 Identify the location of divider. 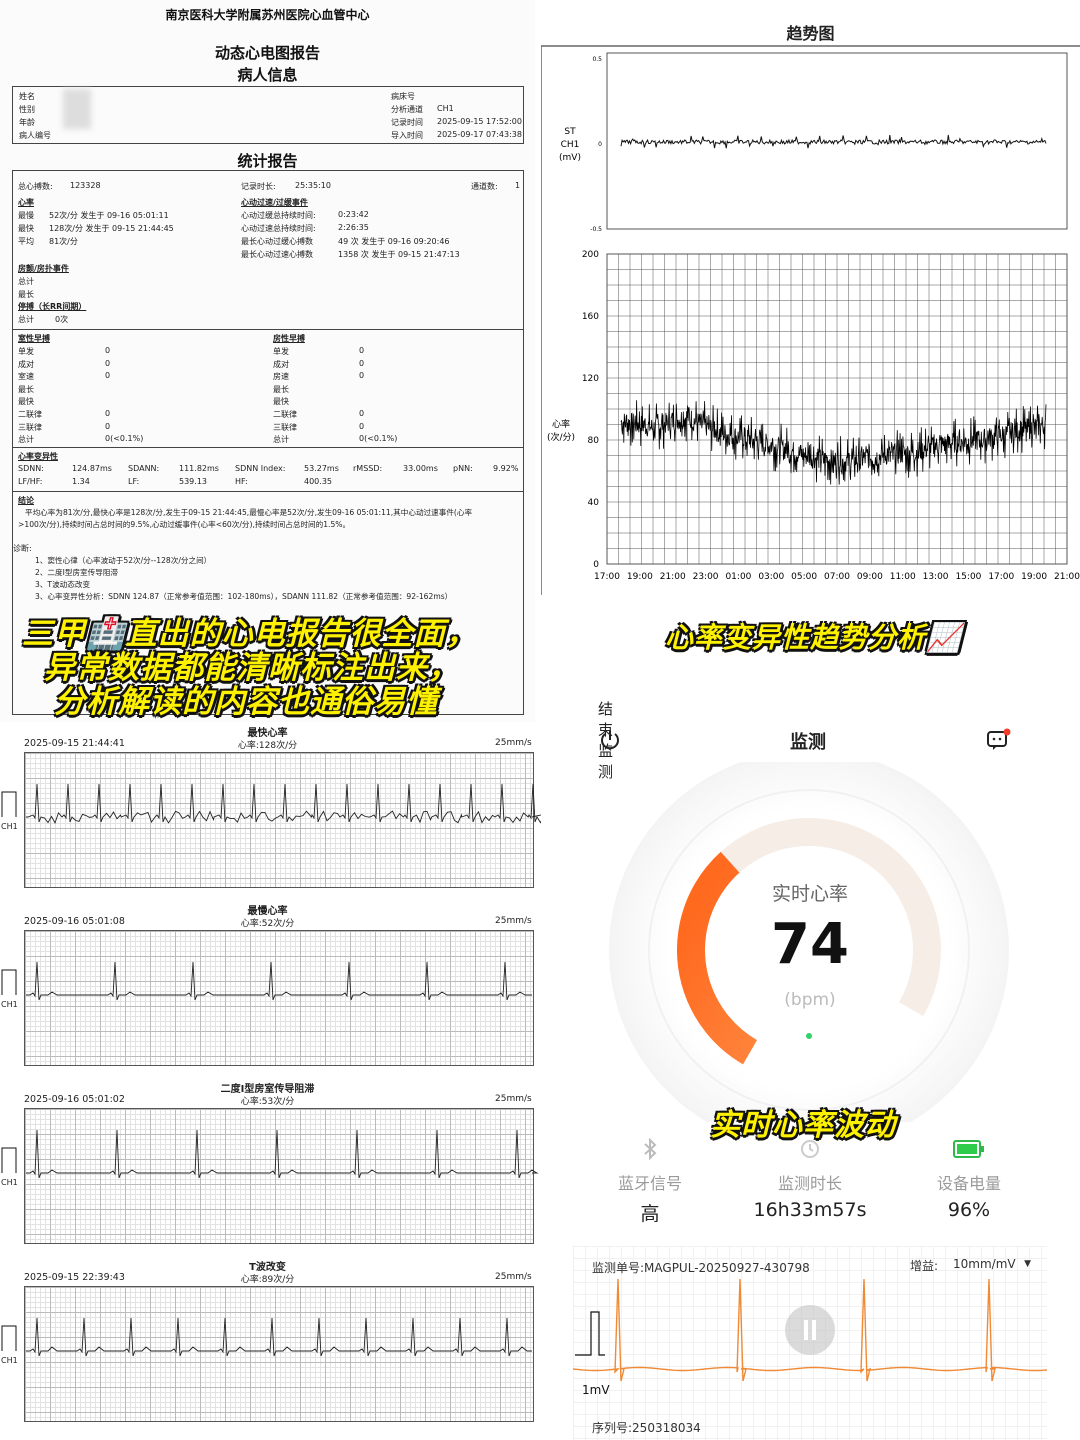
(268, 491).